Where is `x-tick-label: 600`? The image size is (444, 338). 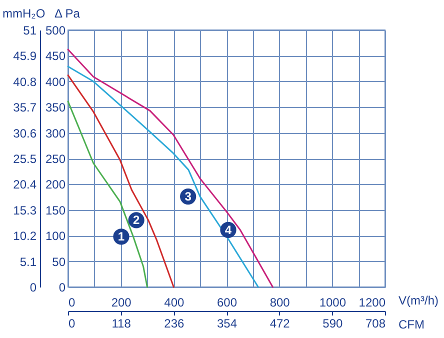
x-tick-label: 600 is located at coordinates (227, 303).